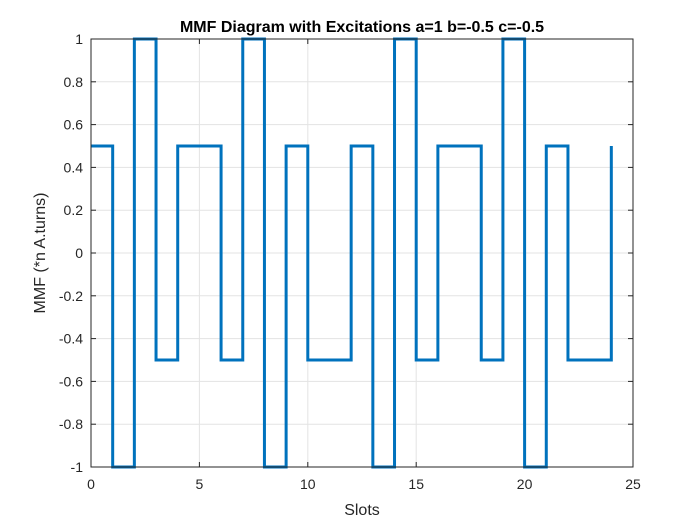  What do you see at coordinates (71, 424) in the screenshot?
I see `y-tick-label: -0.8` at bounding box center [71, 424].